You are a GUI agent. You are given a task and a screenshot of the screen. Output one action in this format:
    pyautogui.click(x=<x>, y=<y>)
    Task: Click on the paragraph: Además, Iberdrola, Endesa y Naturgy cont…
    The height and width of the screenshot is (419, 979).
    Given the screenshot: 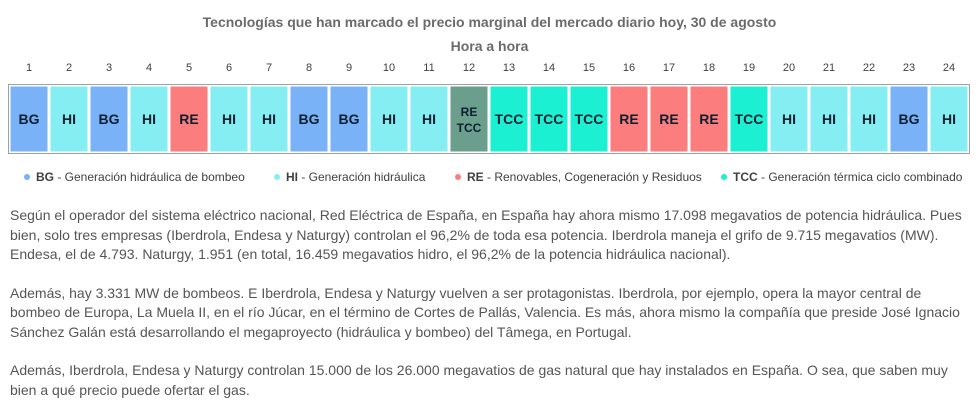 What is the action you would take?
    pyautogui.click(x=479, y=380)
    